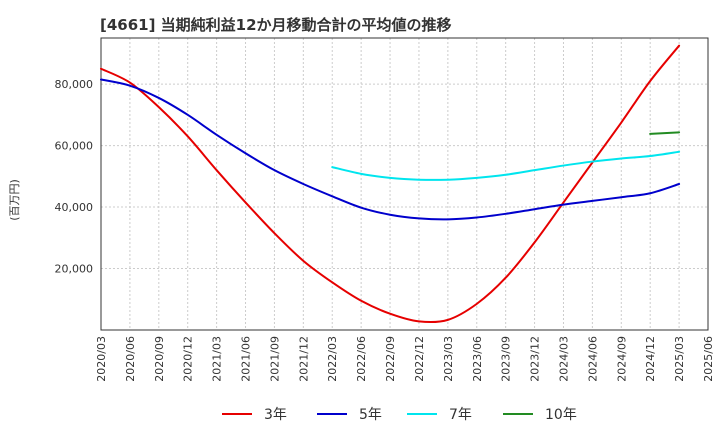  Describe the element at coordinates (708, 359) in the screenshot. I see `x-tick-label: 2025/06` at that location.